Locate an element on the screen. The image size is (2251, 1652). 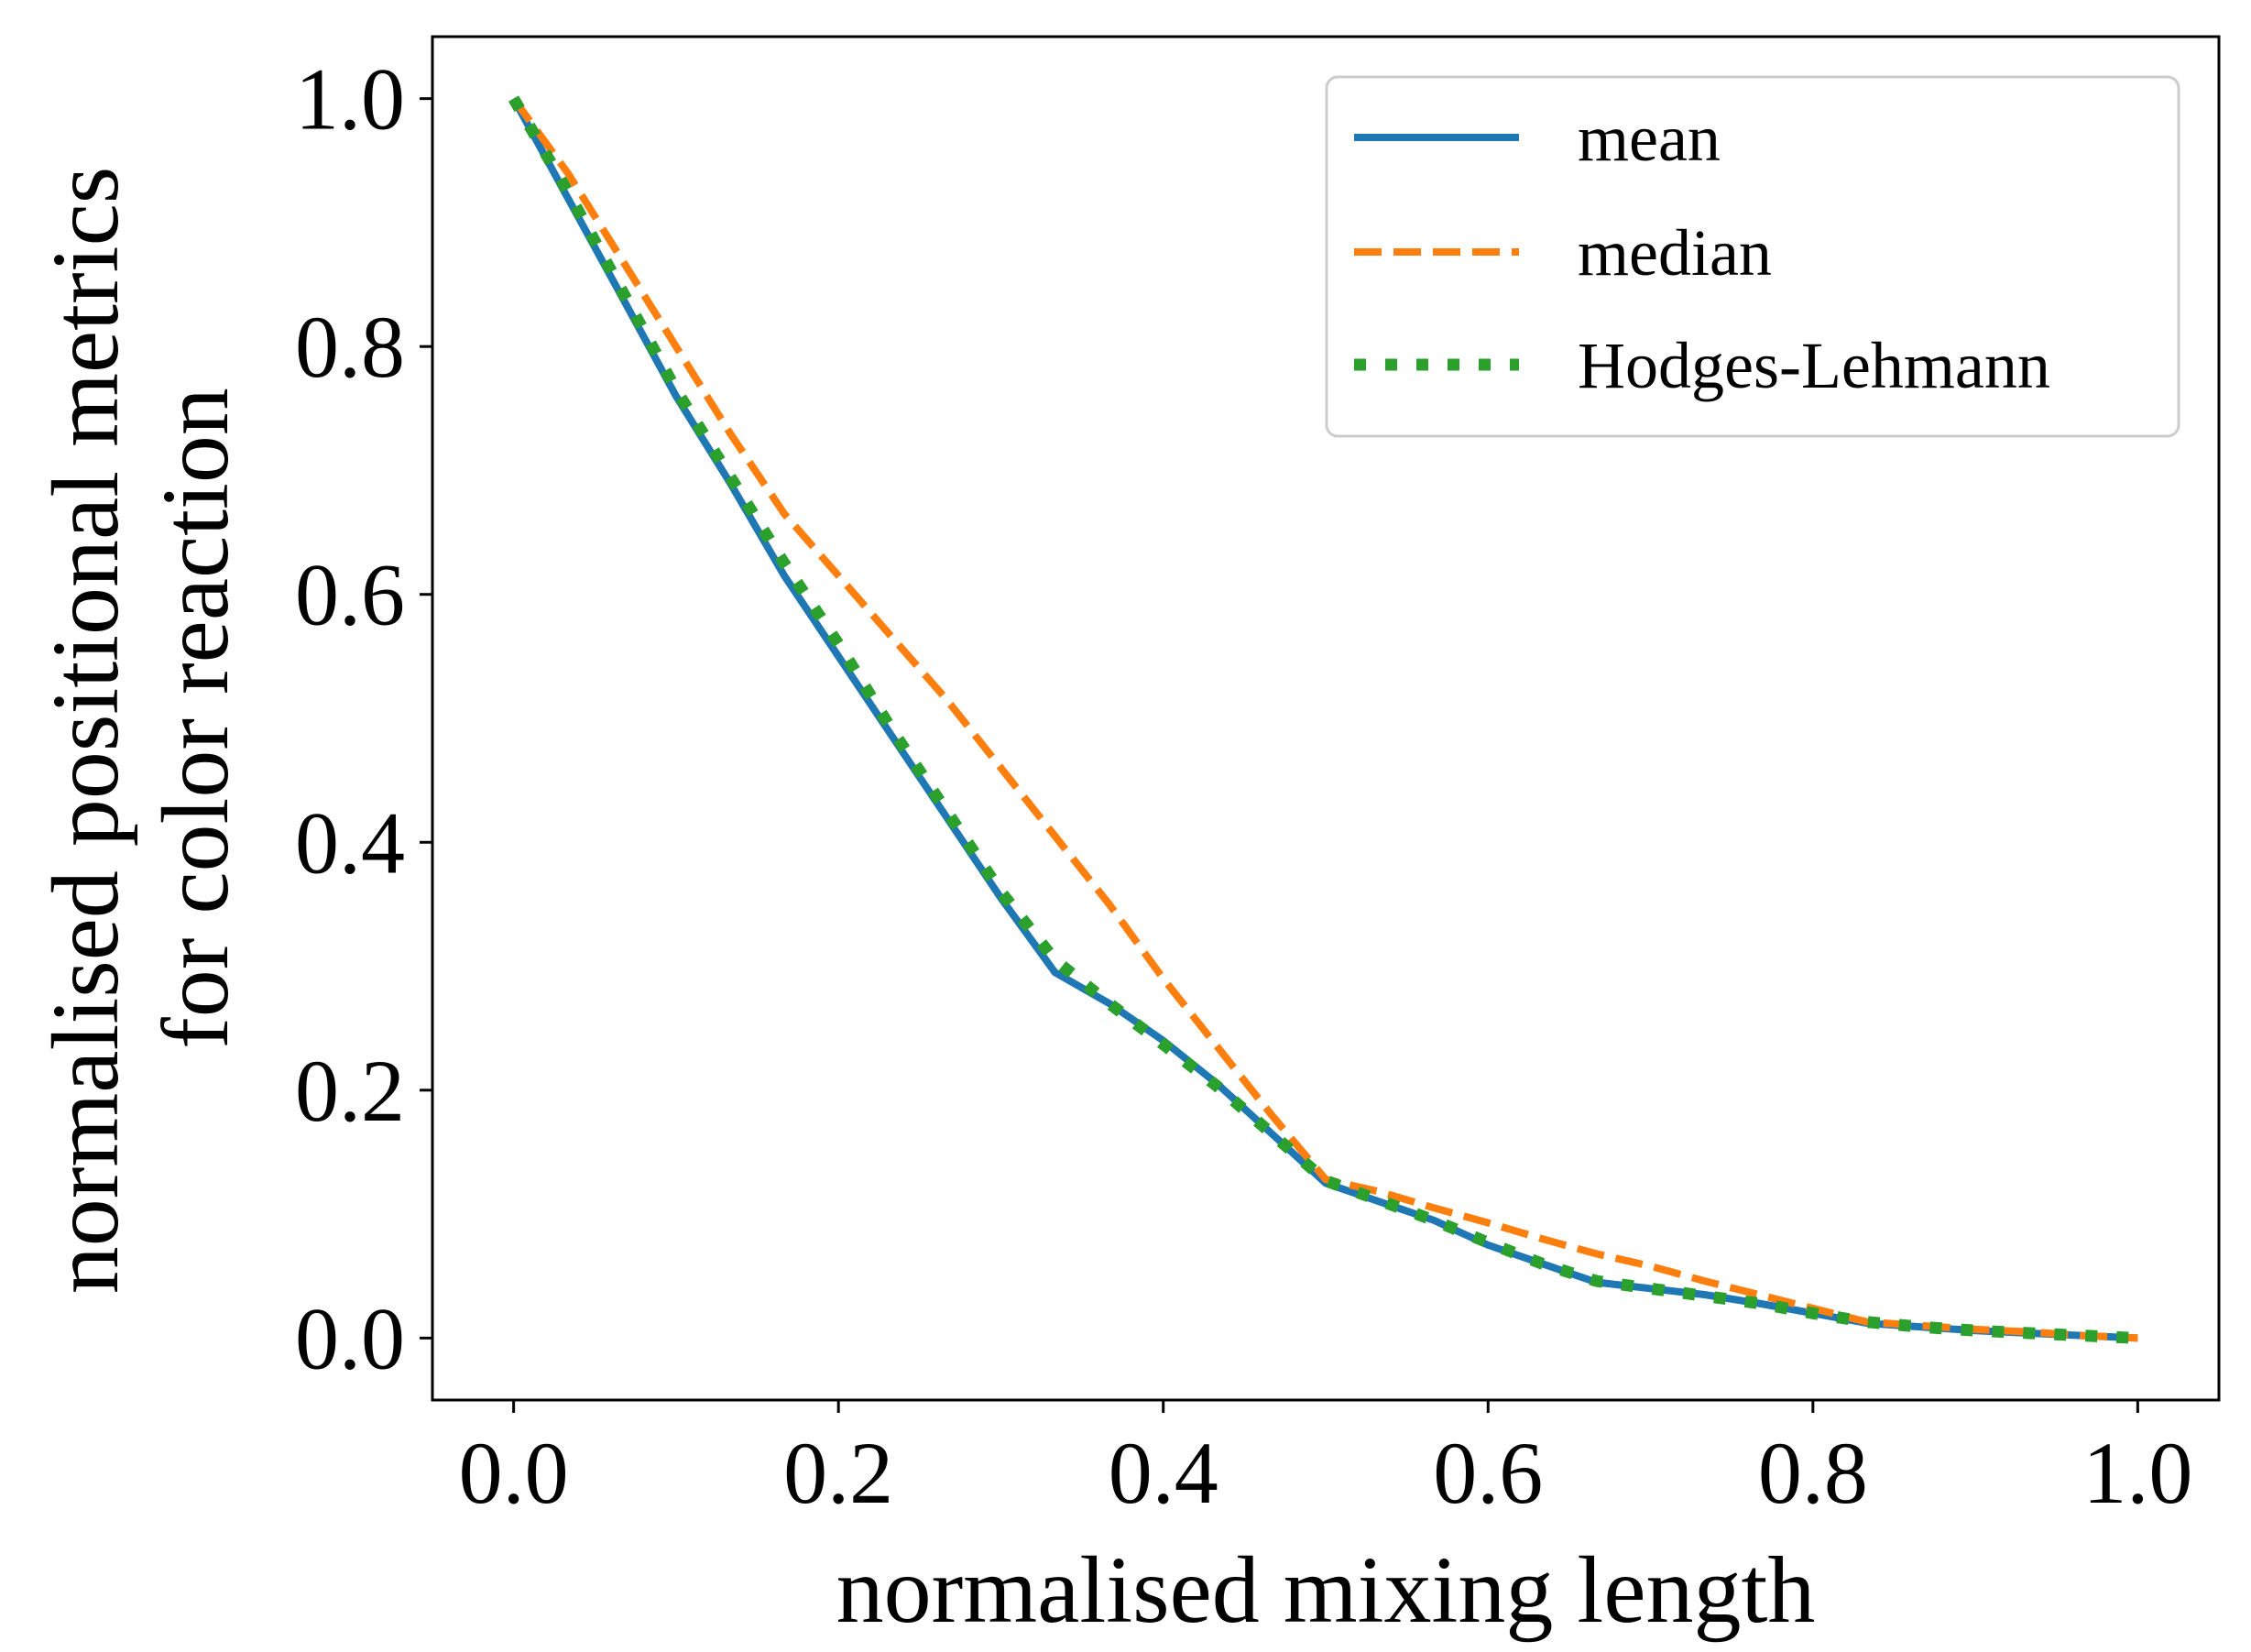
x-tick-label: 0.2 is located at coordinates (838, 1473).